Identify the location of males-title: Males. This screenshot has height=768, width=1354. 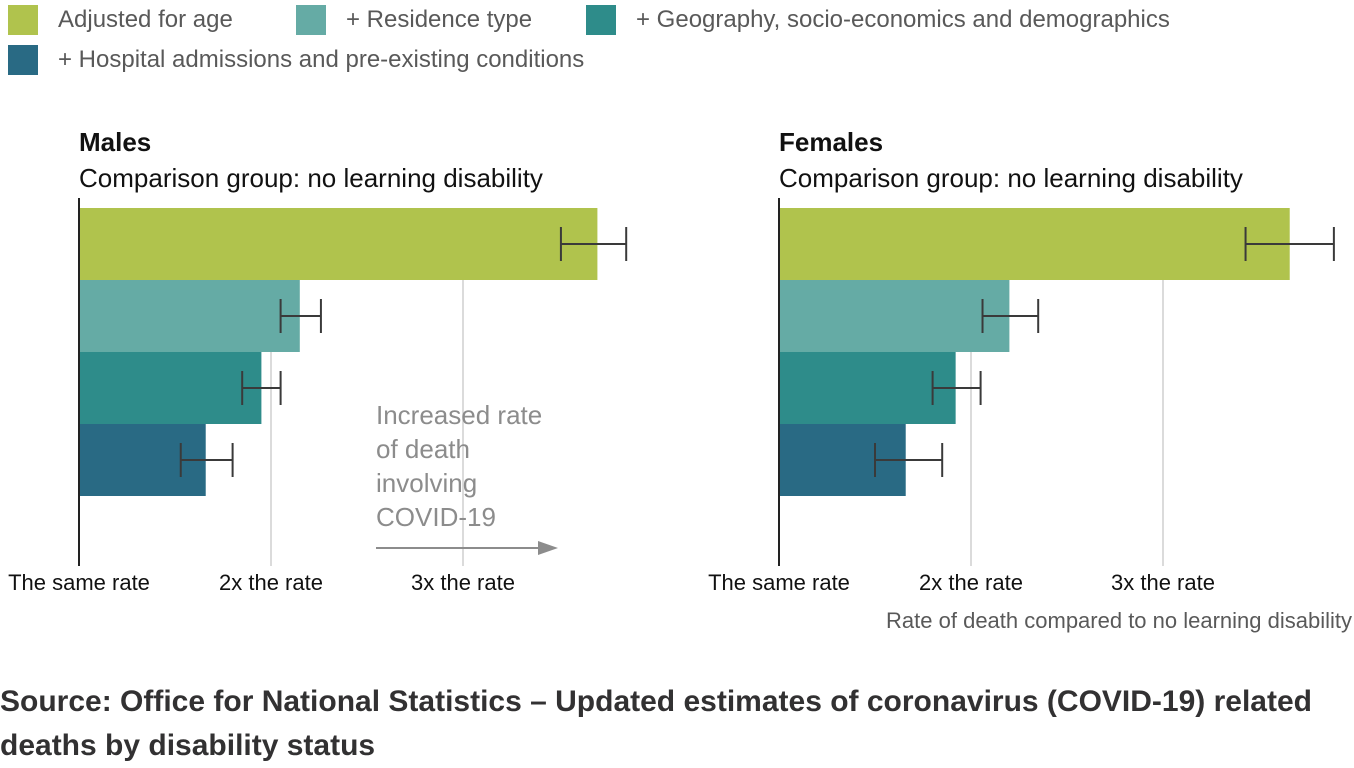
(115, 142).